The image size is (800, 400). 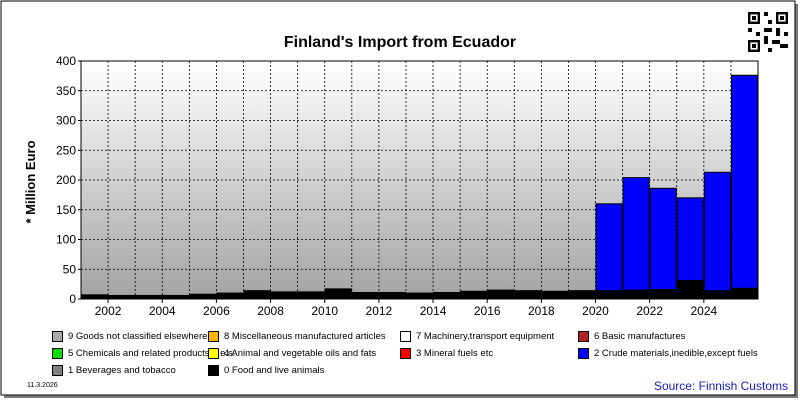 What do you see at coordinates (582, 295) in the screenshot?
I see `bar-segment-2019-s0` at bounding box center [582, 295].